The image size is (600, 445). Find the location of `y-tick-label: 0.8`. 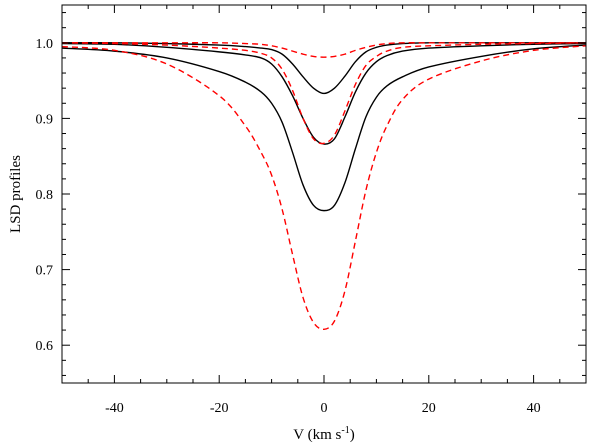

y-tick-label: 0.8 is located at coordinates (45, 195).